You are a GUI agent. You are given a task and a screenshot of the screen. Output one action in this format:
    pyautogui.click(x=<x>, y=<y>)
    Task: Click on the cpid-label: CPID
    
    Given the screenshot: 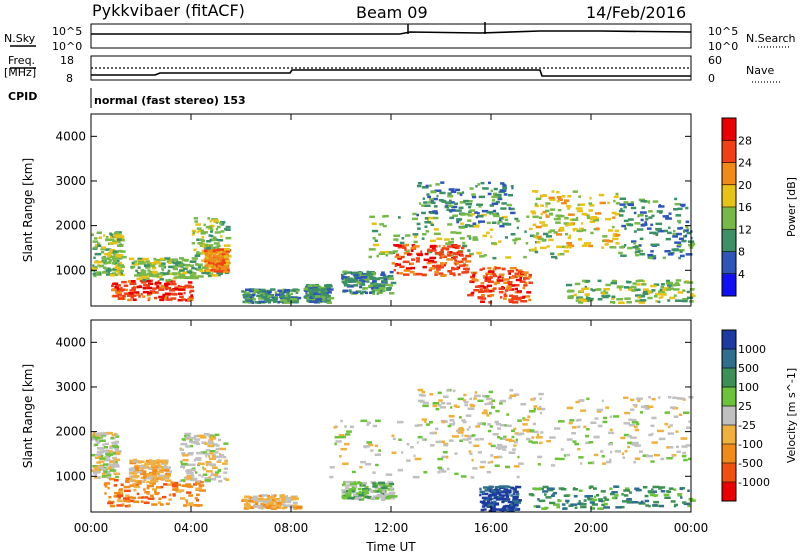 What is the action you would take?
    pyautogui.click(x=22, y=96)
    